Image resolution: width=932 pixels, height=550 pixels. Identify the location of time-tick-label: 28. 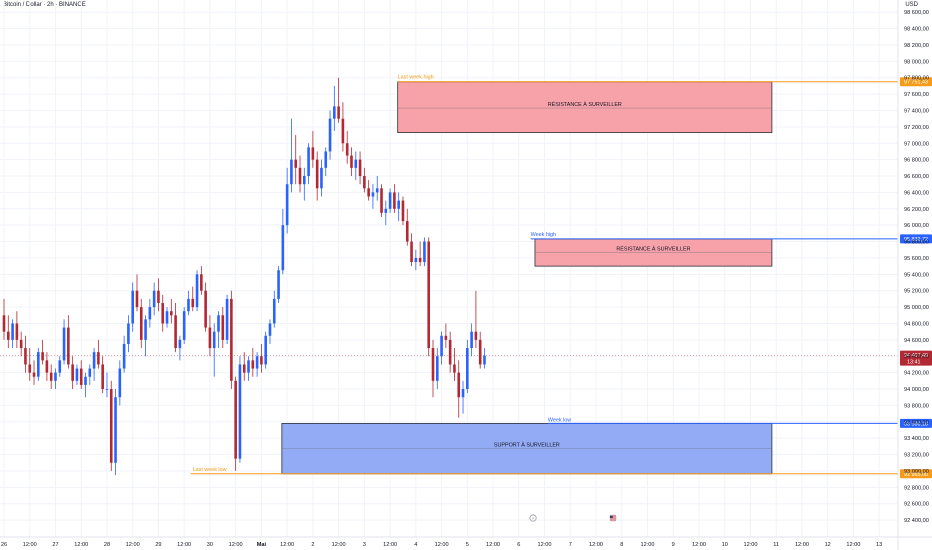
(107, 545).